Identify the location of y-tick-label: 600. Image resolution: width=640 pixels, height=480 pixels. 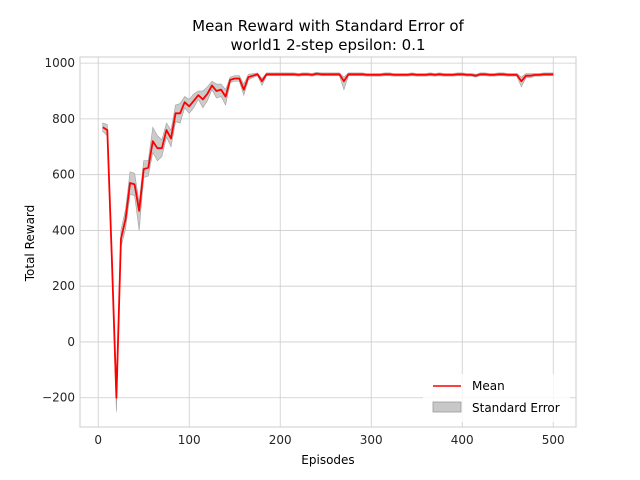
(63, 175).